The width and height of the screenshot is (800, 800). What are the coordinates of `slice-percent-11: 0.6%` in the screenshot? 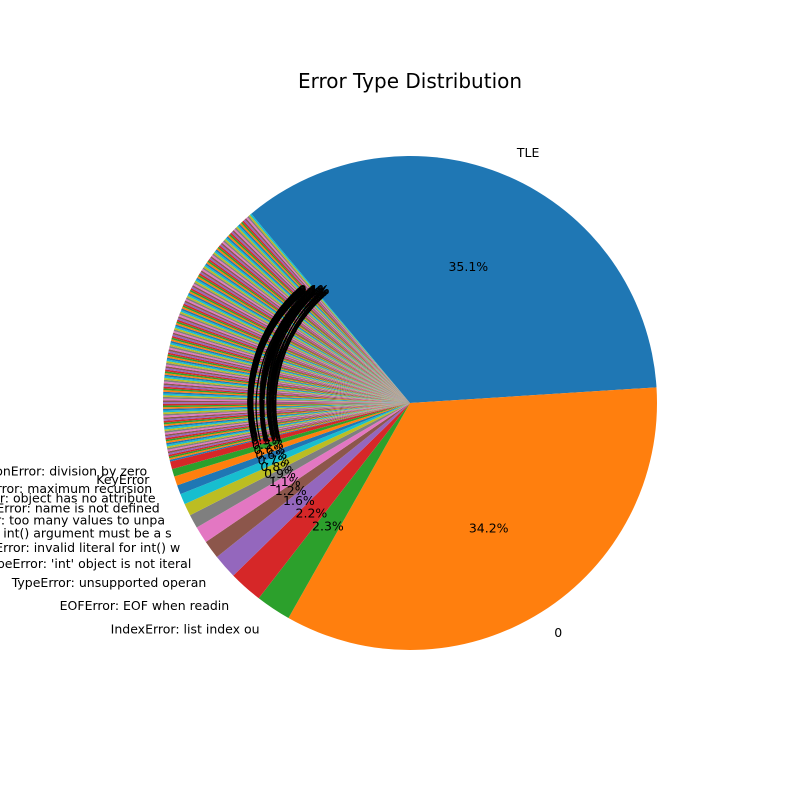 It's located at (270, 449).